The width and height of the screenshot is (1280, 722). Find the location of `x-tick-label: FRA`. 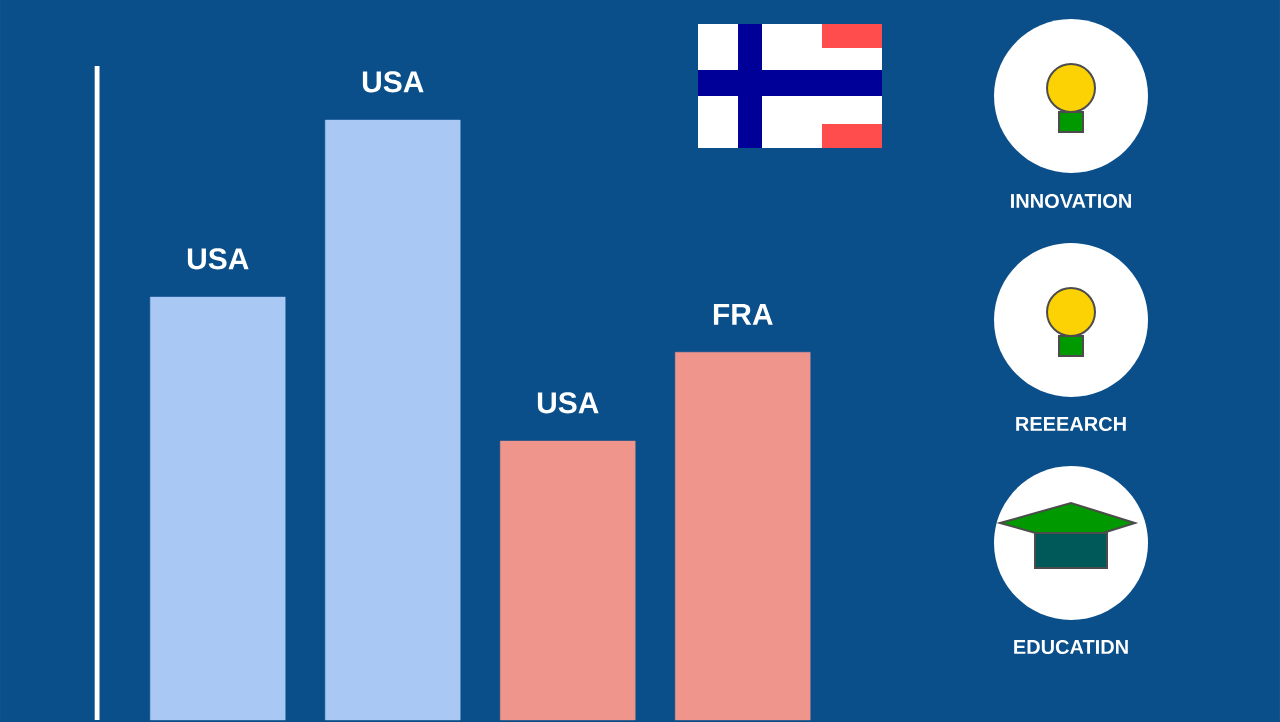

x-tick-label: FRA is located at coordinates (743, 314).